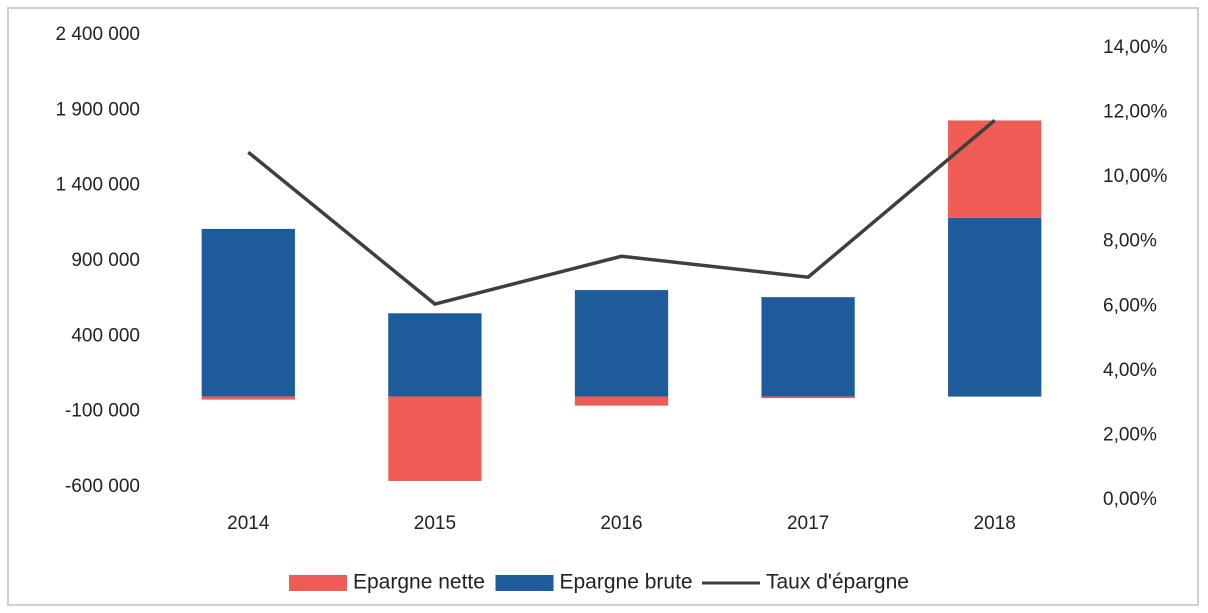 Image resolution: width=1208 pixels, height=613 pixels. Describe the element at coordinates (105, 260) in the screenshot. I see `y-tick-label: 900 000` at that location.